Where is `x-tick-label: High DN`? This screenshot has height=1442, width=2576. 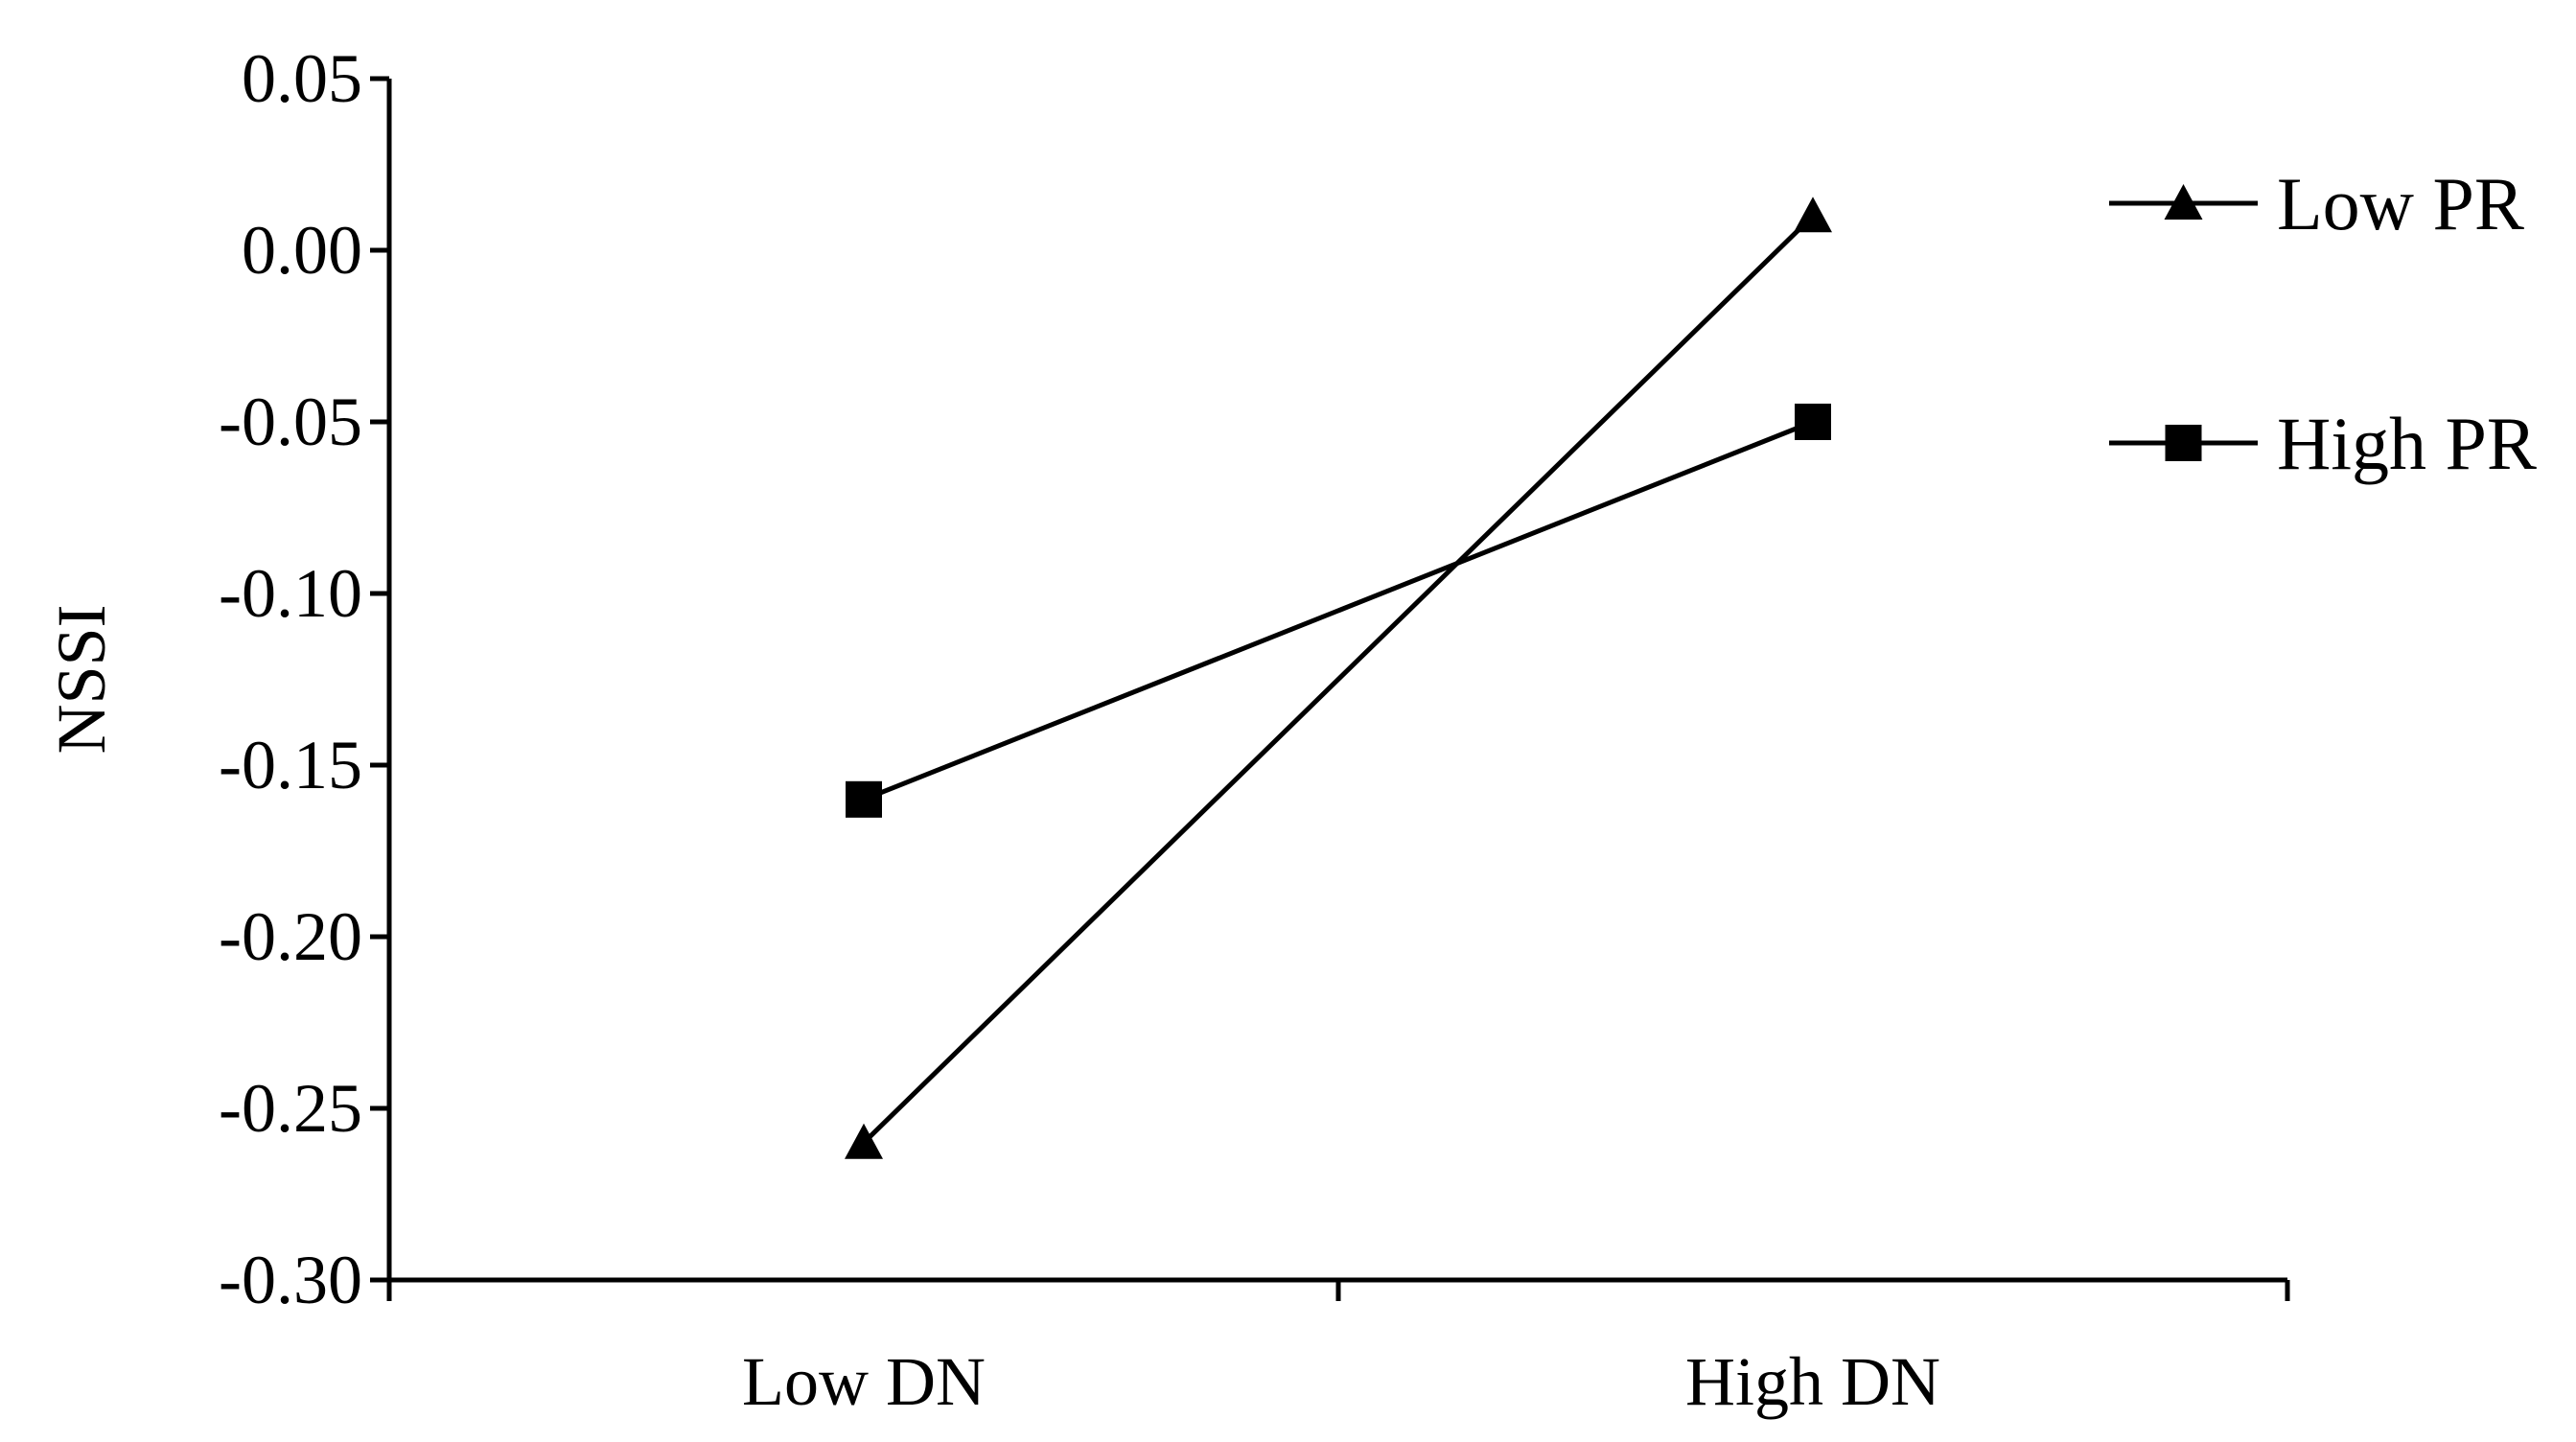
x-tick-label: High DN is located at coordinates (1812, 1381).